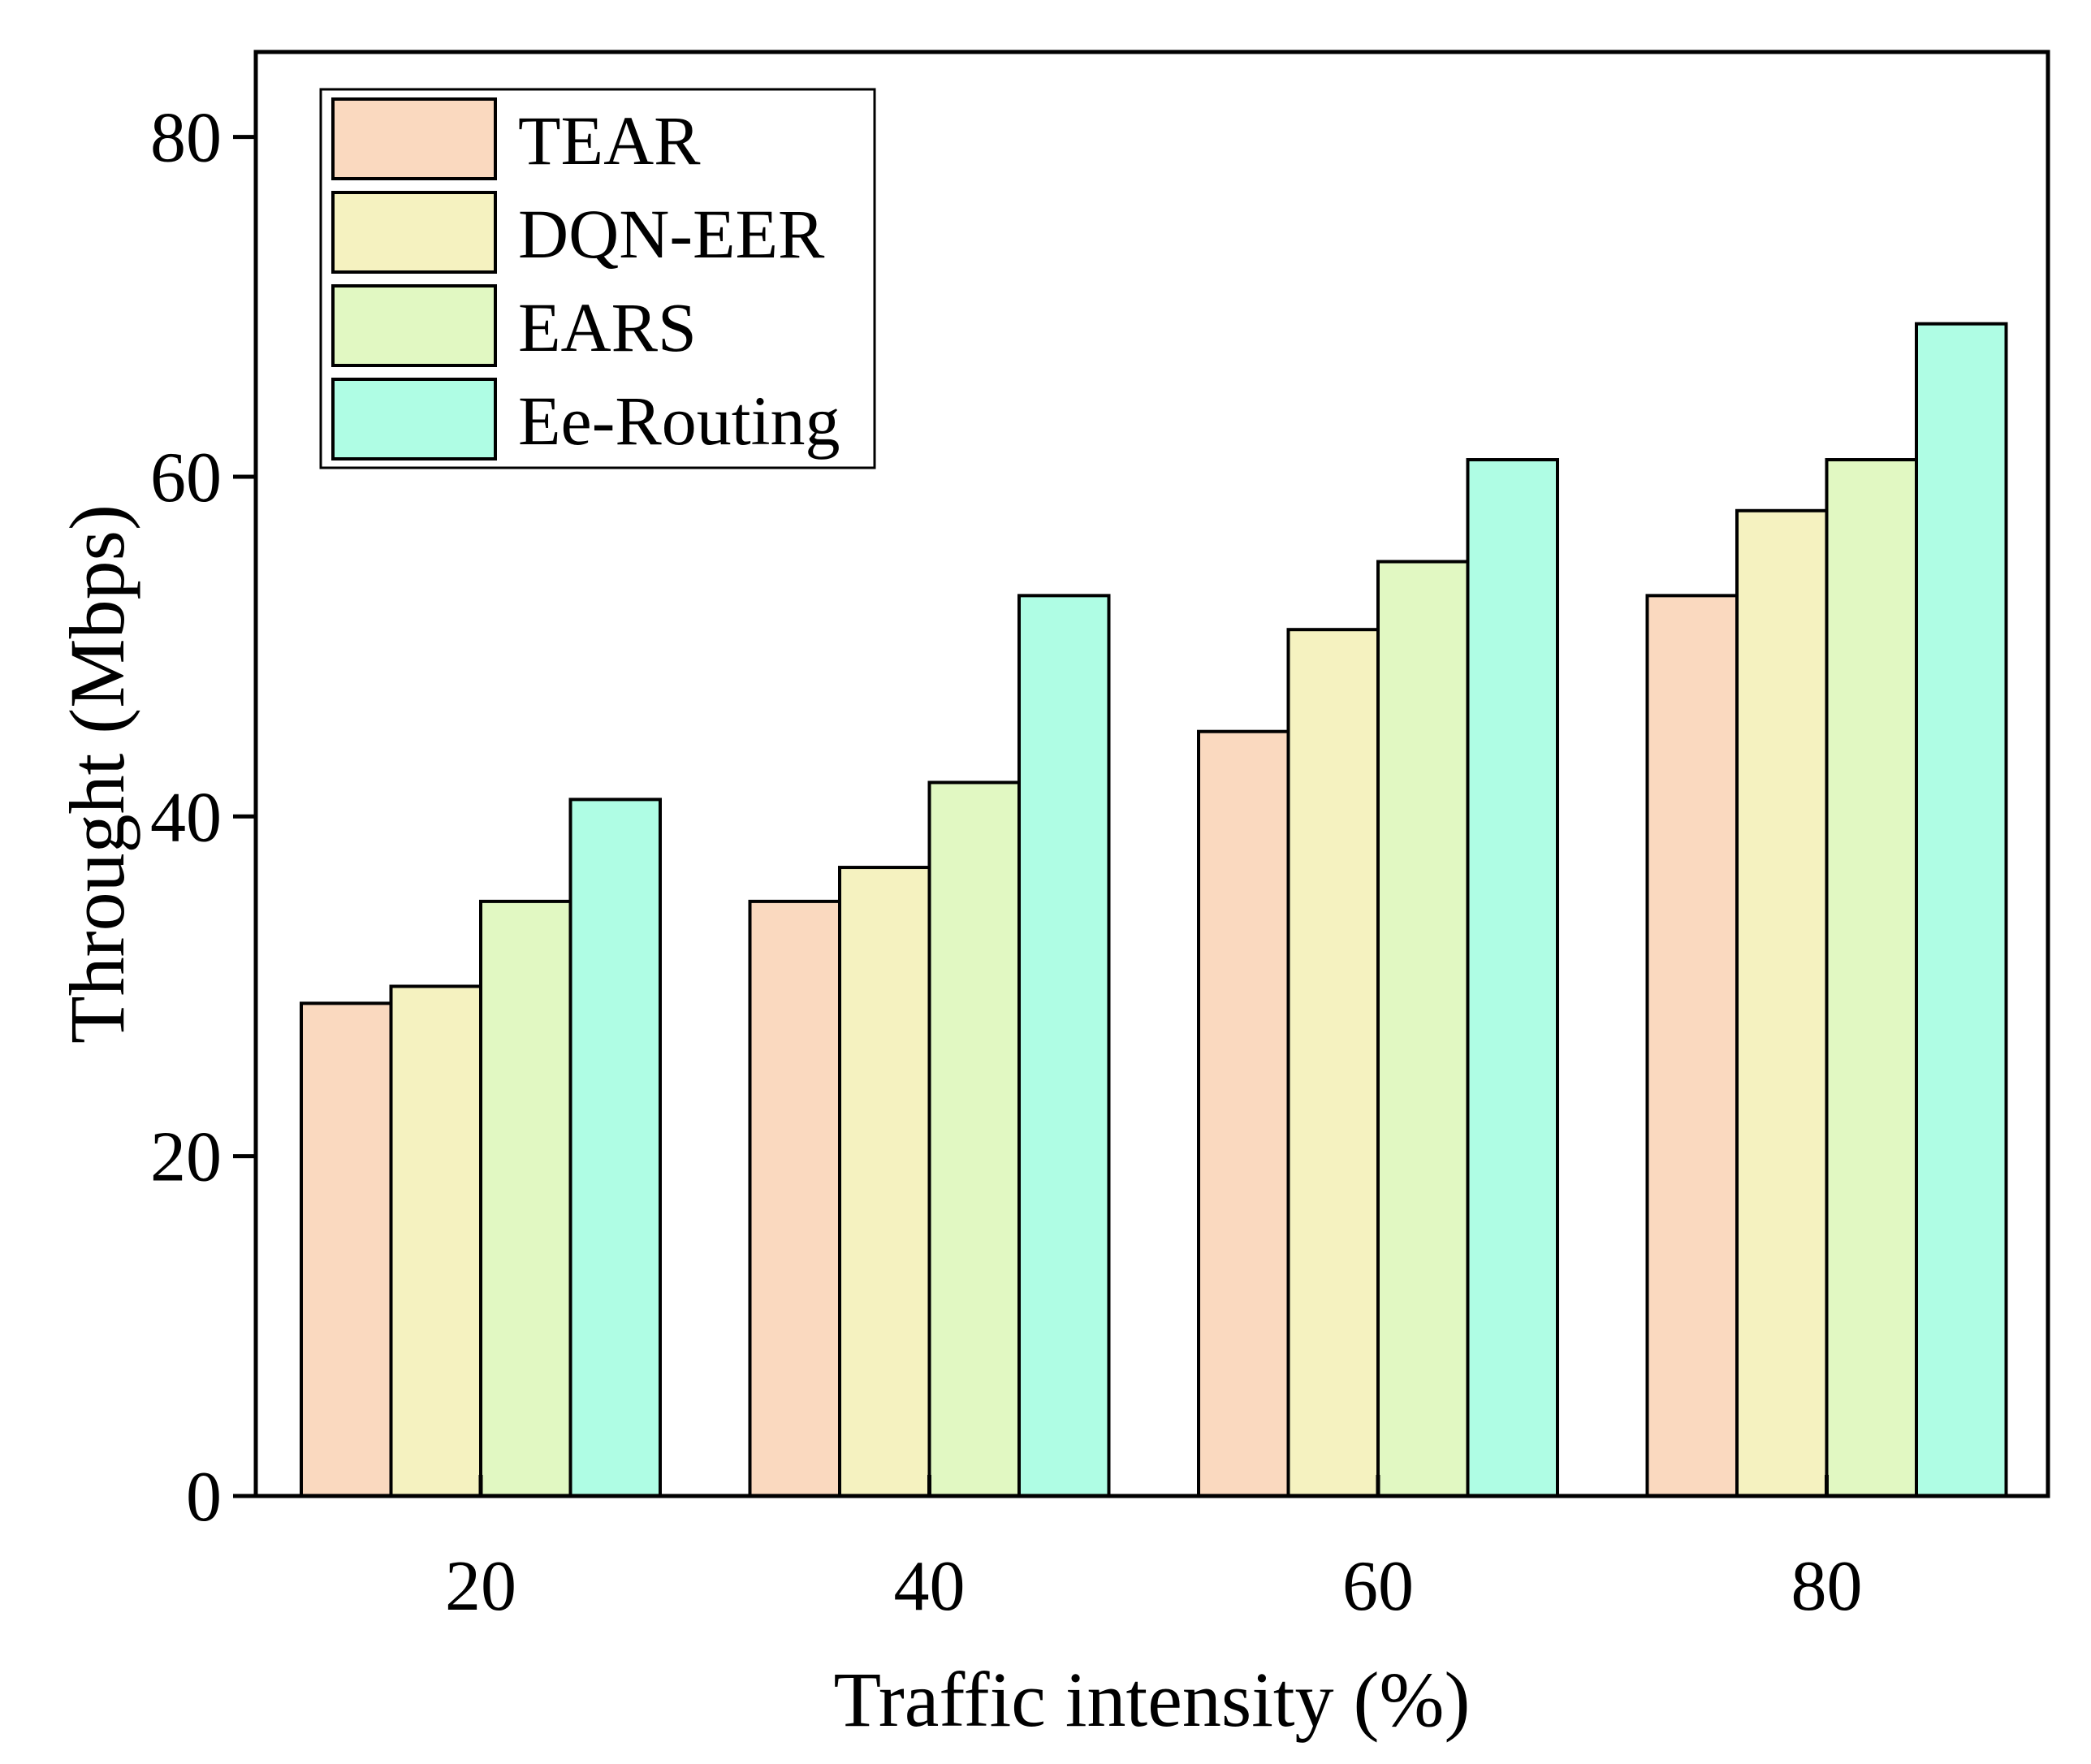 This screenshot has height=1764, width=2091. Describe the element at coordinates (97, 774) in the screenshot. I see `y-axis-title: Throught (Mbps)` at that location.